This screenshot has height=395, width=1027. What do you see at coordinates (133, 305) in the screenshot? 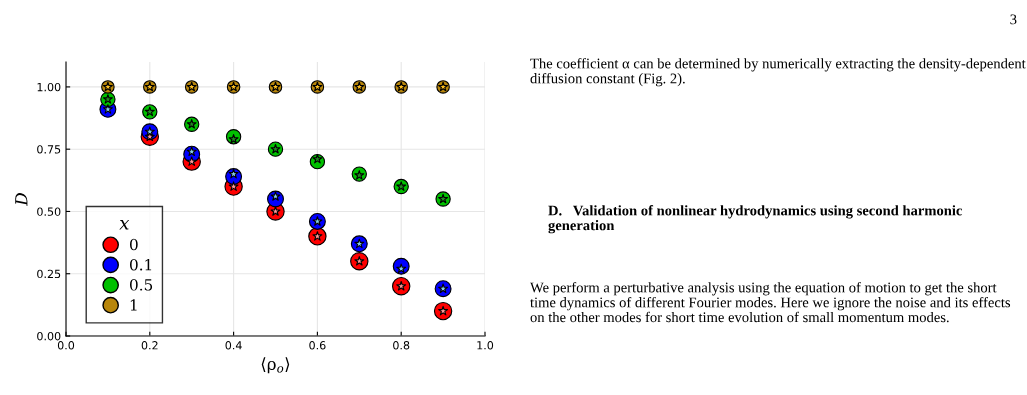
I see `legend-label: 1` at bounding box center [133, 305].